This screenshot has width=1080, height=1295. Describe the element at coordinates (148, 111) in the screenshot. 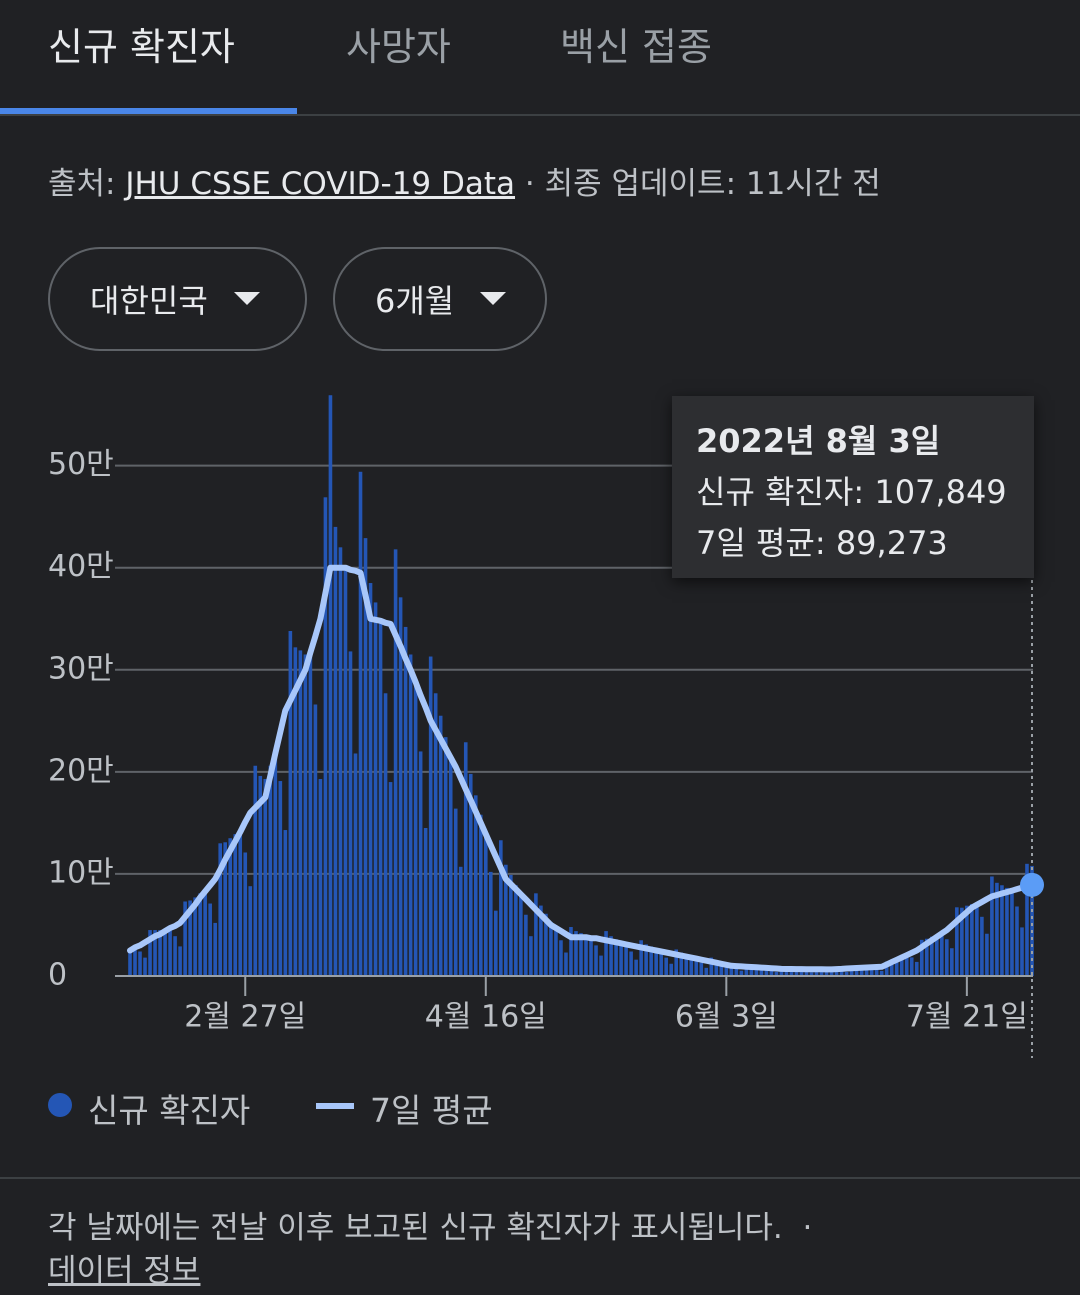

I see `tab-indicator` at that location.